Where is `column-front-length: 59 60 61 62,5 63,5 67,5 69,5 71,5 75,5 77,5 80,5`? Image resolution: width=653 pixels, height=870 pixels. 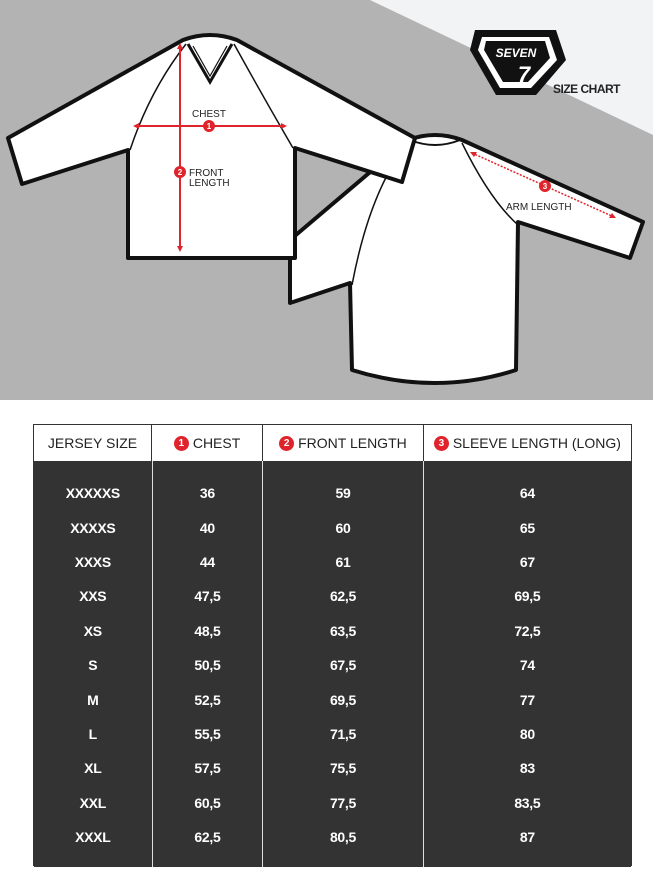
column-front-length: 59 60 61 62,5 63,5 67,5 69,5 71,5 75,5 77,5 80,5 is located at coordinates (342, 664).